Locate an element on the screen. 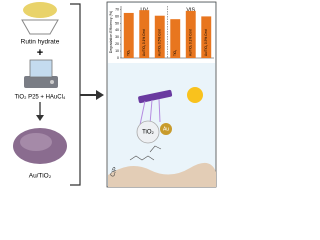 This screenshot has height=240, width=320. plus-sign: + is located at coordinates (40, 53).